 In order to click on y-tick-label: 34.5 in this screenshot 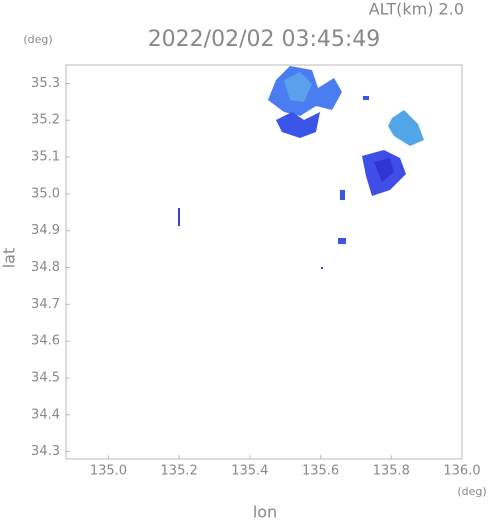, I will do `click(45, 377)`.